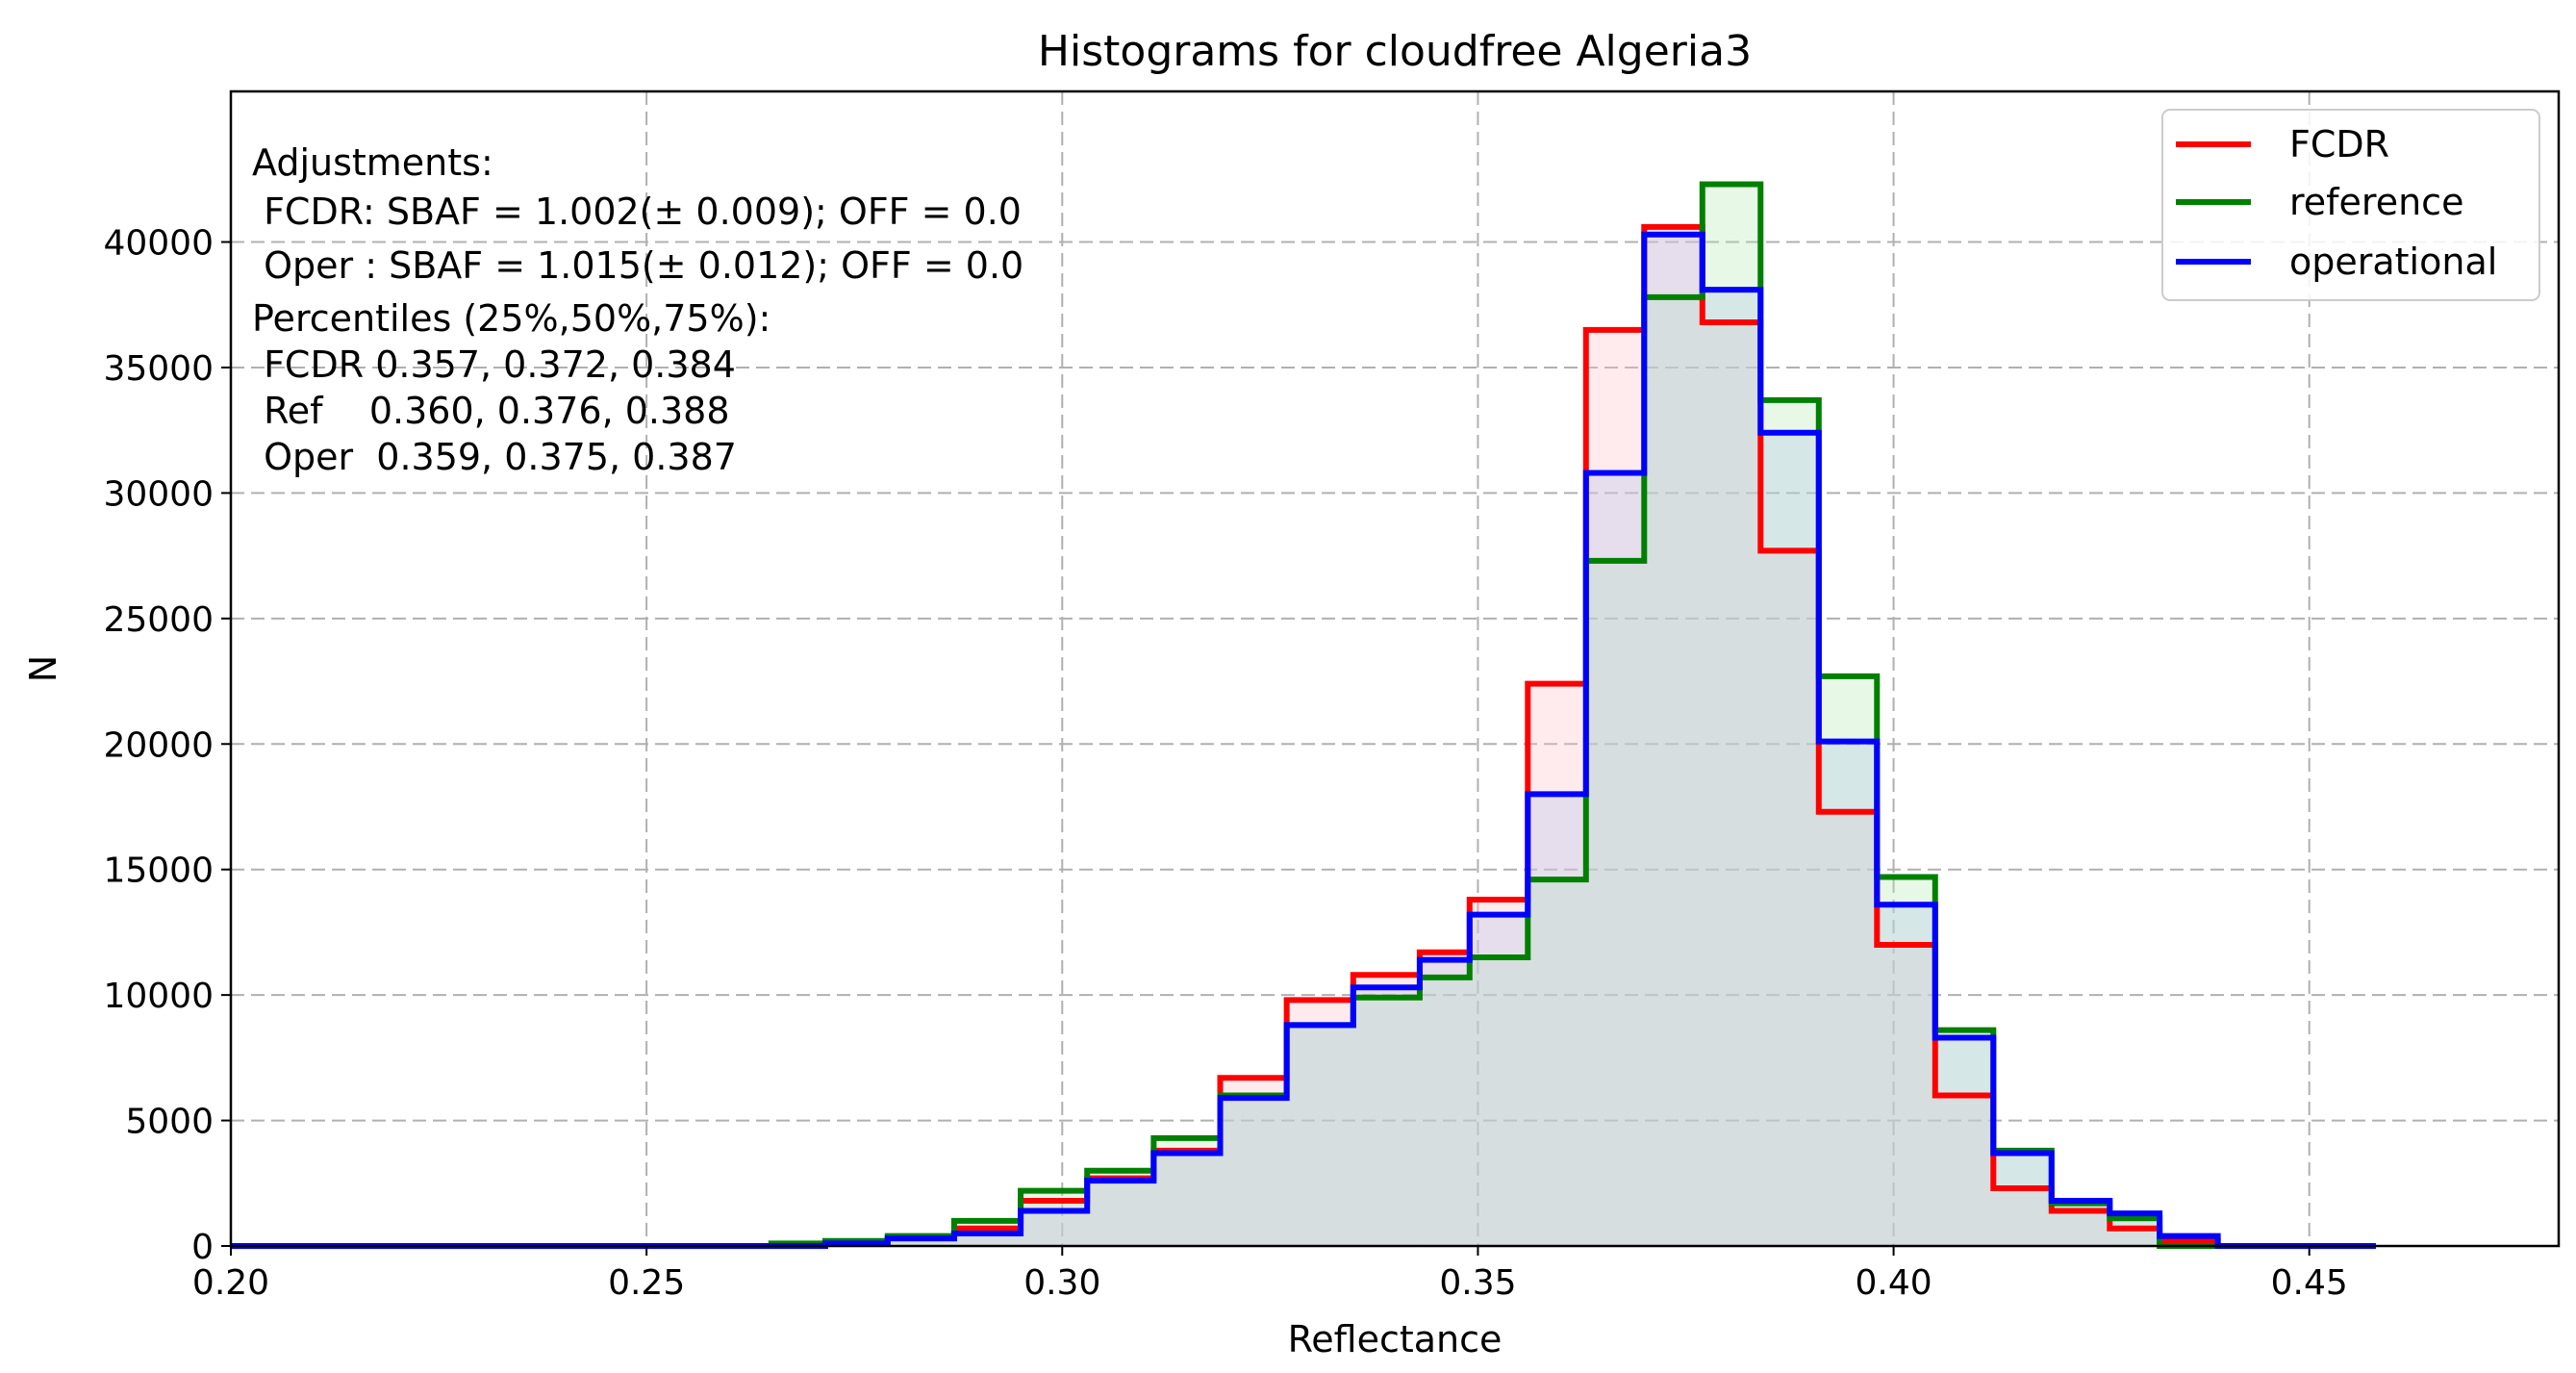 The height and width of the screenshot is (1373, 2576). I want to click on y-tick-label: 15000, so click(159, 871).